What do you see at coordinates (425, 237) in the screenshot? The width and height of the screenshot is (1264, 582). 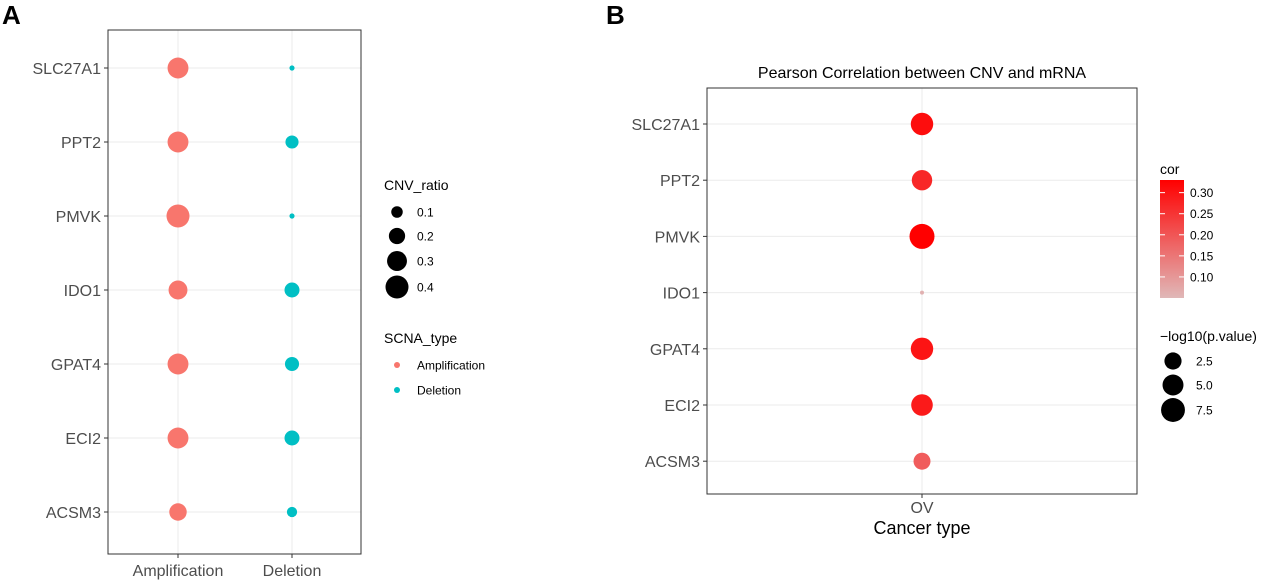 I see `panel-a-size-legend-label: 0.2` at bounding box center [425, 237].